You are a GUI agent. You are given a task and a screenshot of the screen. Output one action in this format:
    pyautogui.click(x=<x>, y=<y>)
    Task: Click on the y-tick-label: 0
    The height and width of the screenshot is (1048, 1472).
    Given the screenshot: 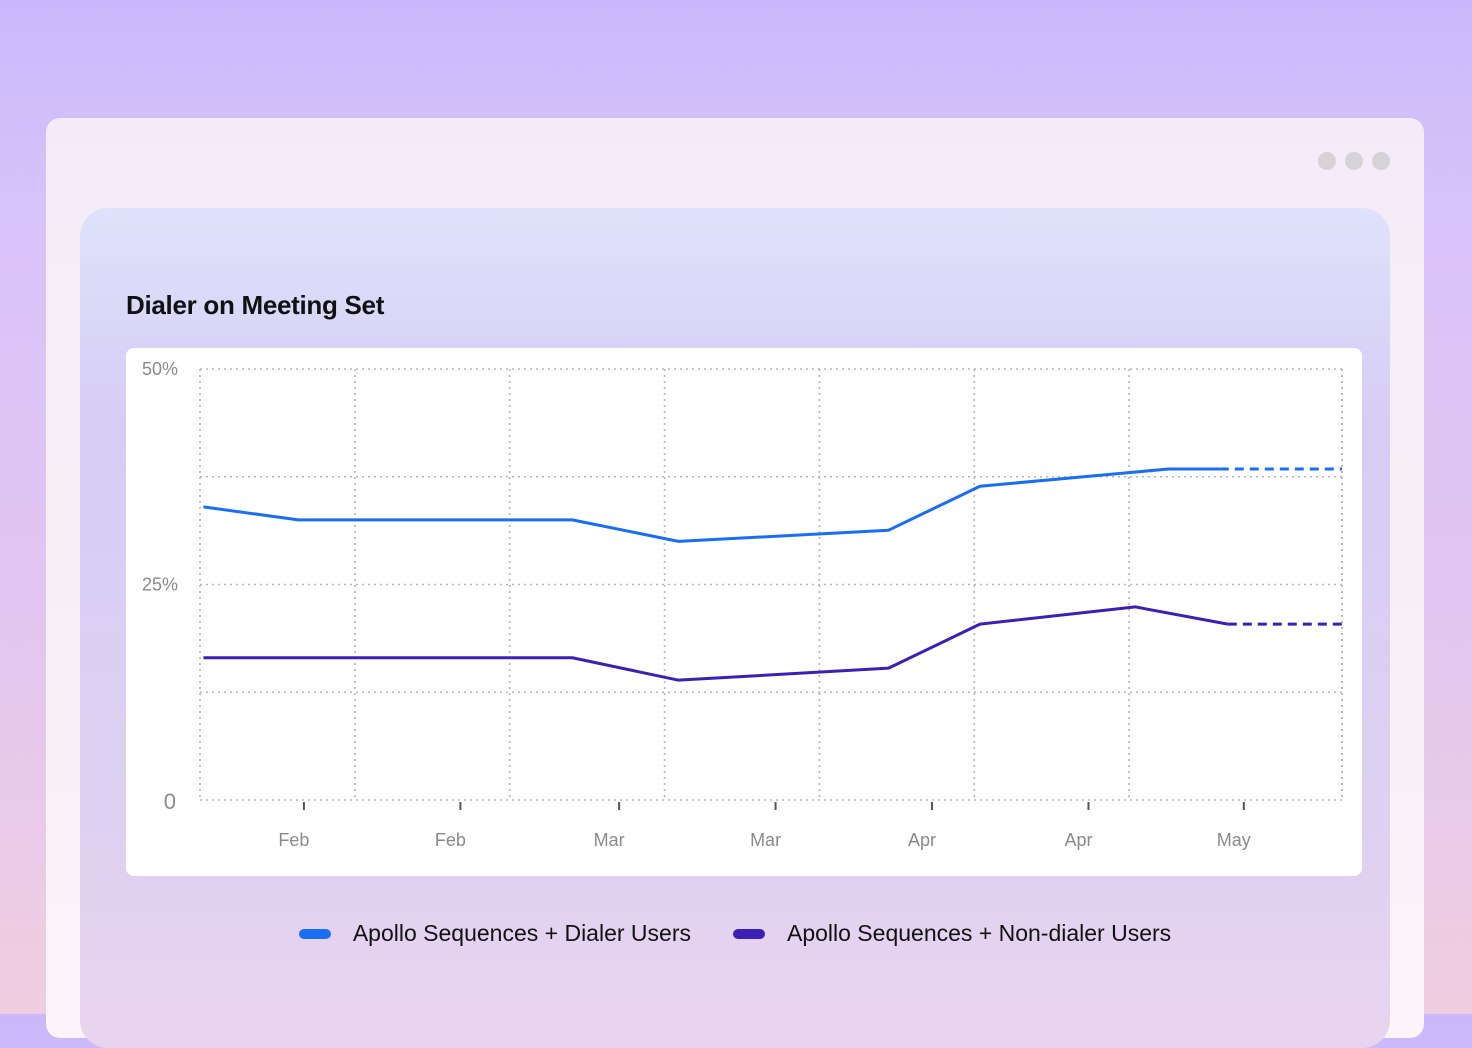 What is the action you would take?
    pyautogui.click(x=170, y=801)
    